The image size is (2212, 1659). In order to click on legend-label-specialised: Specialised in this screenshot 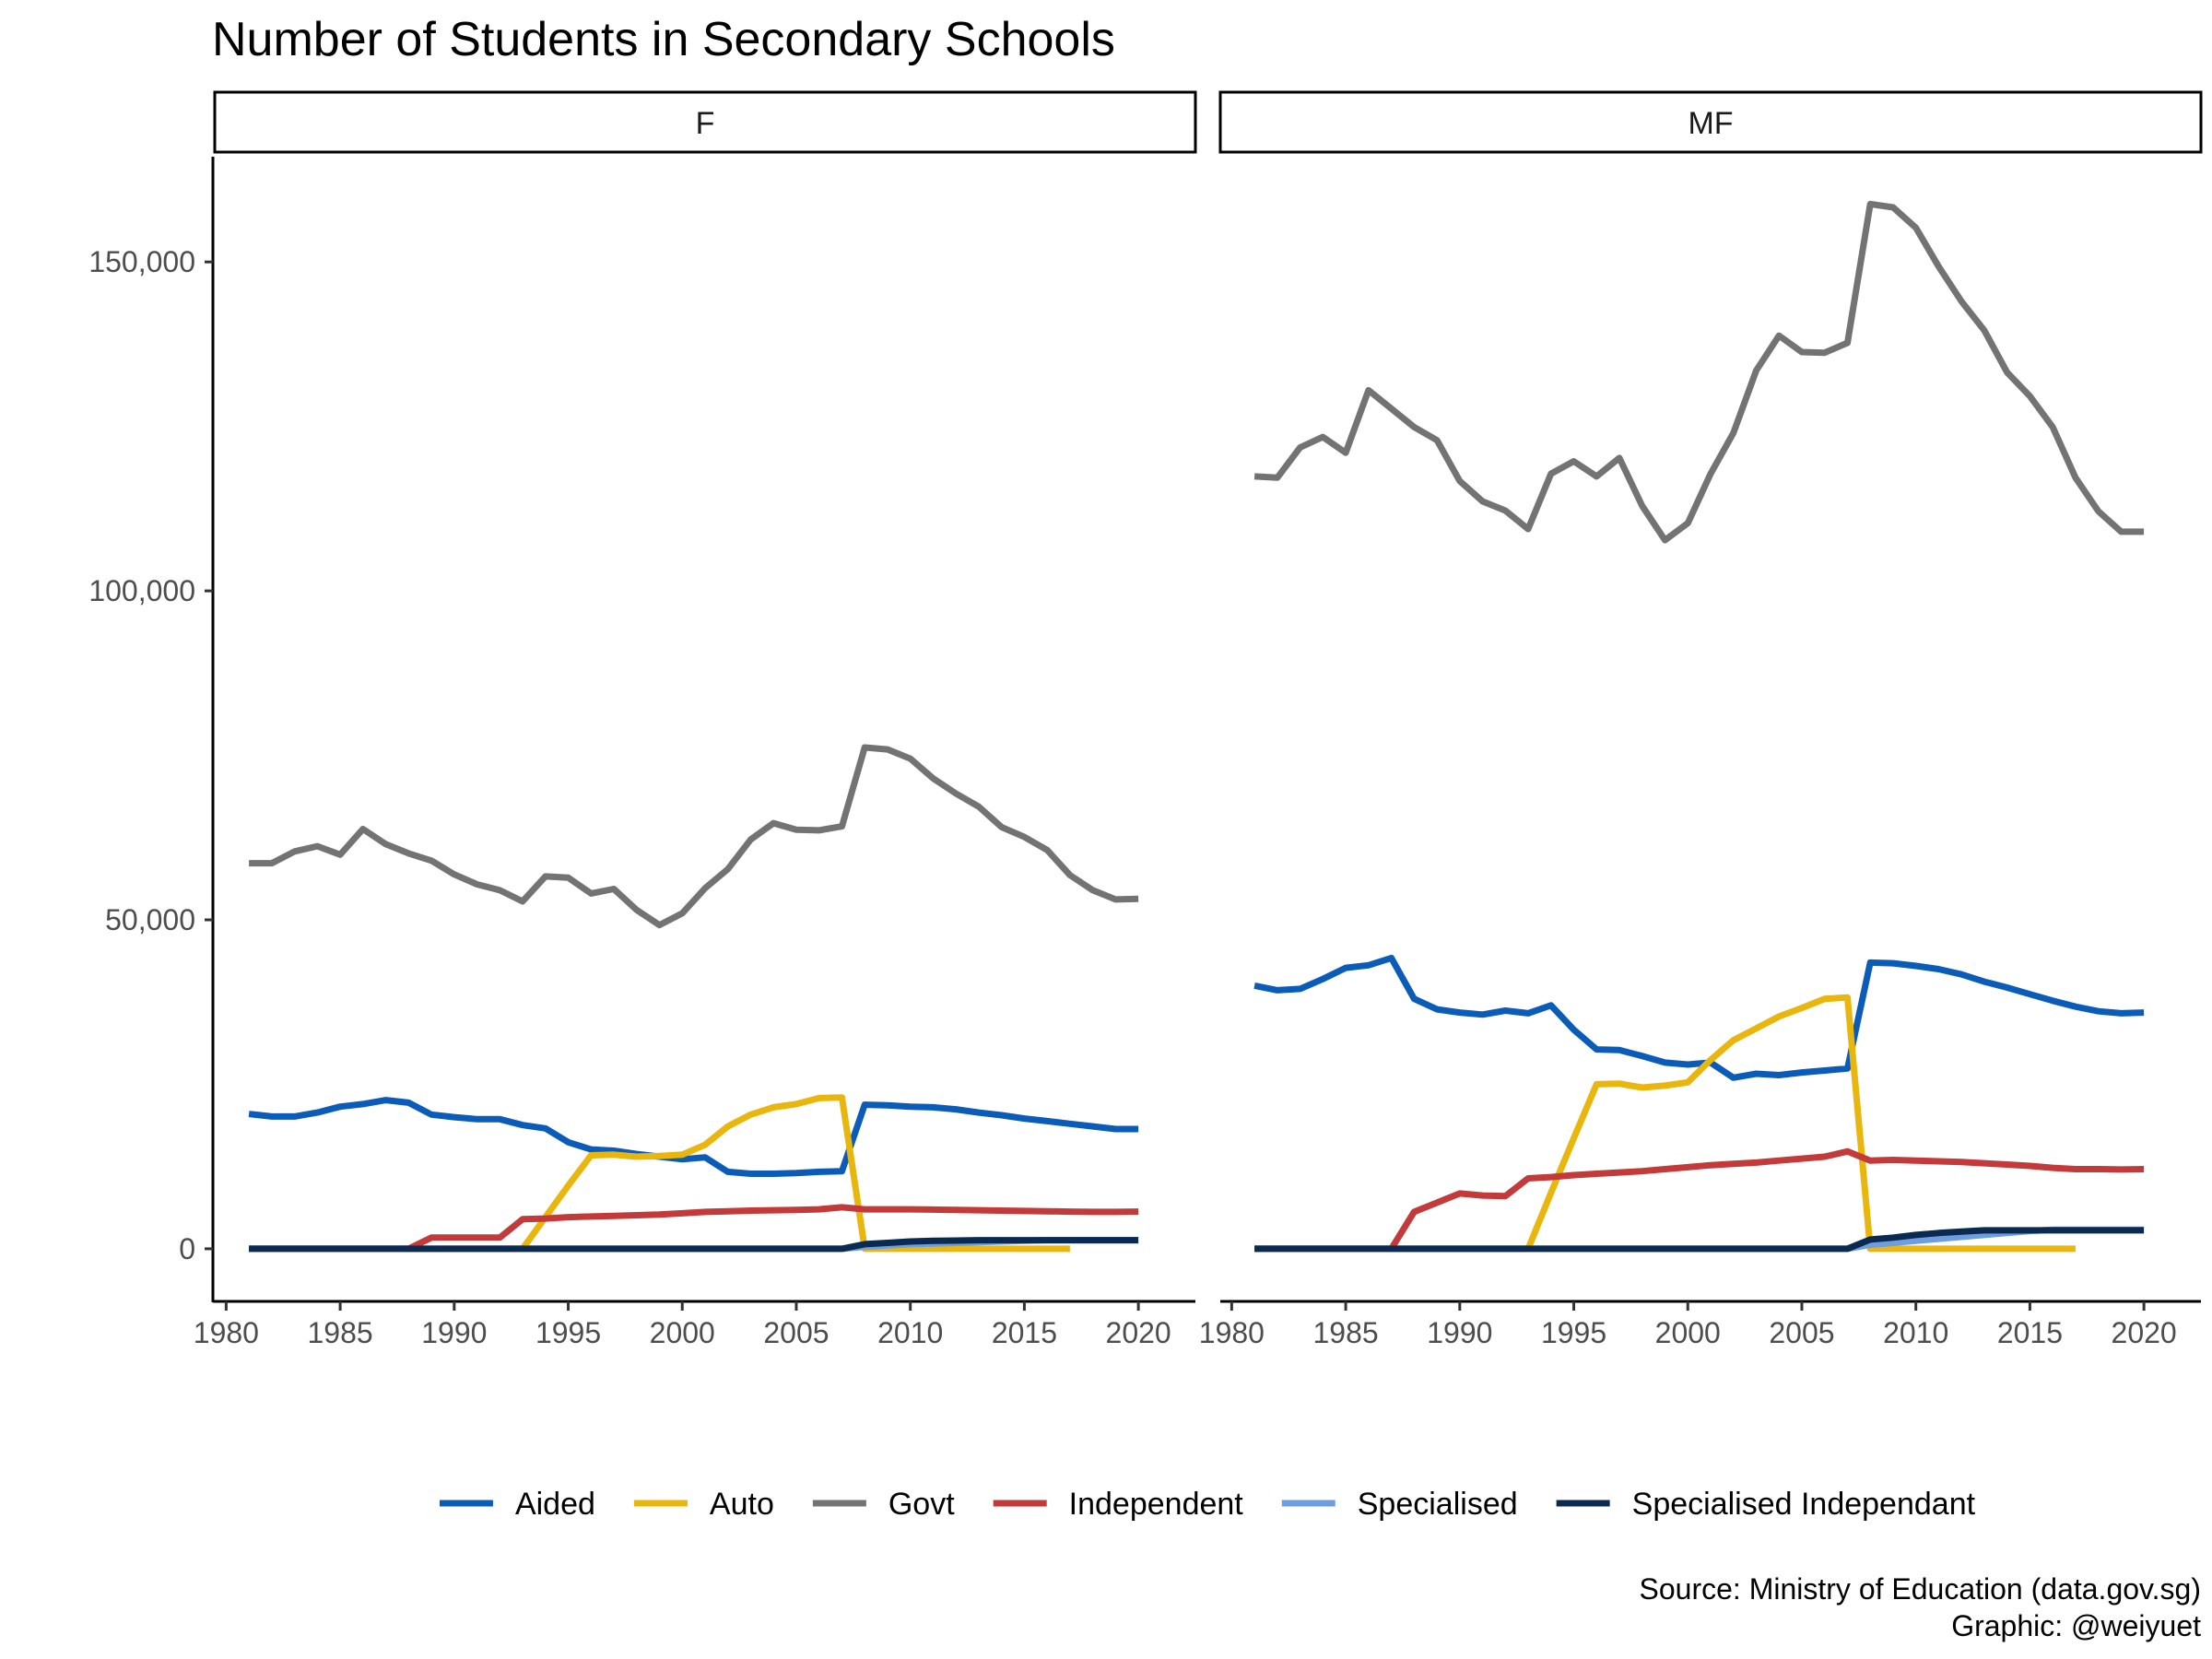, I will do `click(1438, 1504)`.